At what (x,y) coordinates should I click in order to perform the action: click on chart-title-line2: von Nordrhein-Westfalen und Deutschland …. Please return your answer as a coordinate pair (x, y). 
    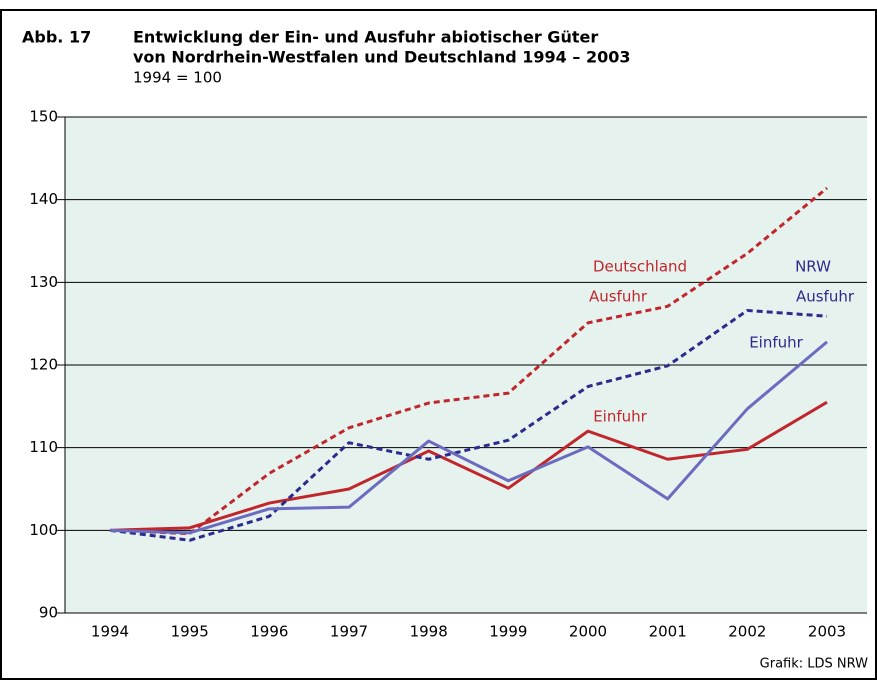
    Looking at the image, I should click on (381, 57).